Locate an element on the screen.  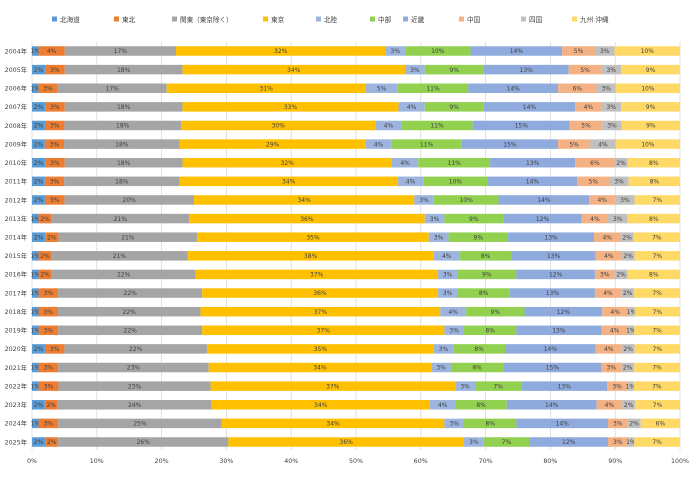
y-tick-label: 2016年 is located at coordinates (16, 274).